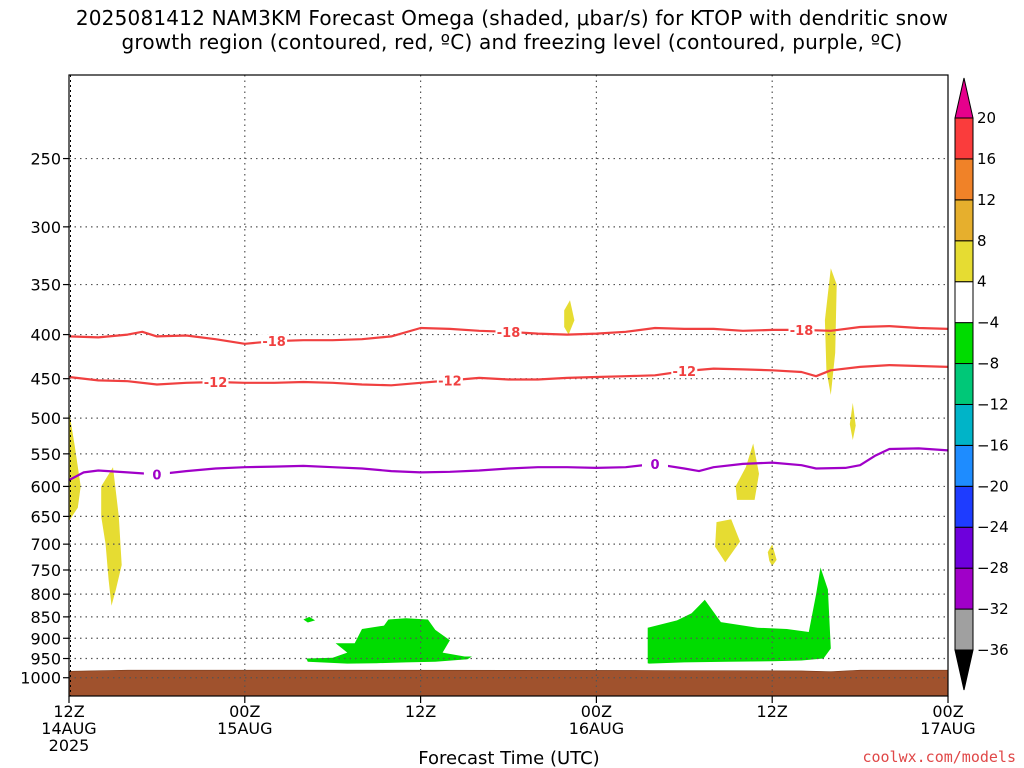  What do you see at coordinates (45, 516) in the screenshot?
I see `y-tick-label: 650` at bounding box center [45, 516].